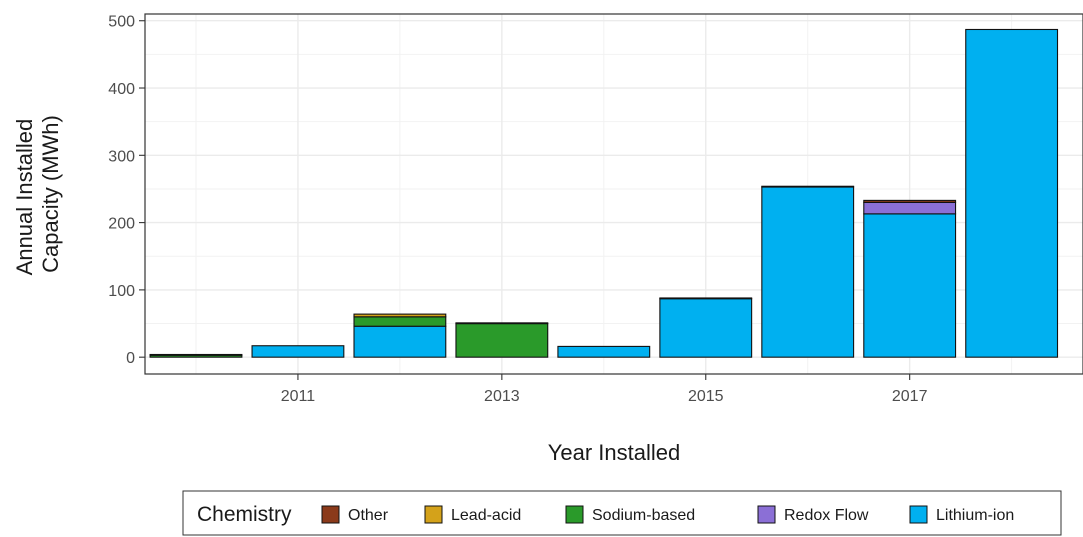 This screenshot has width=1083, height=537. Describe the element at coordinates (130, 358) in the screenshot. I see `y-tick-label: 0` at that location.